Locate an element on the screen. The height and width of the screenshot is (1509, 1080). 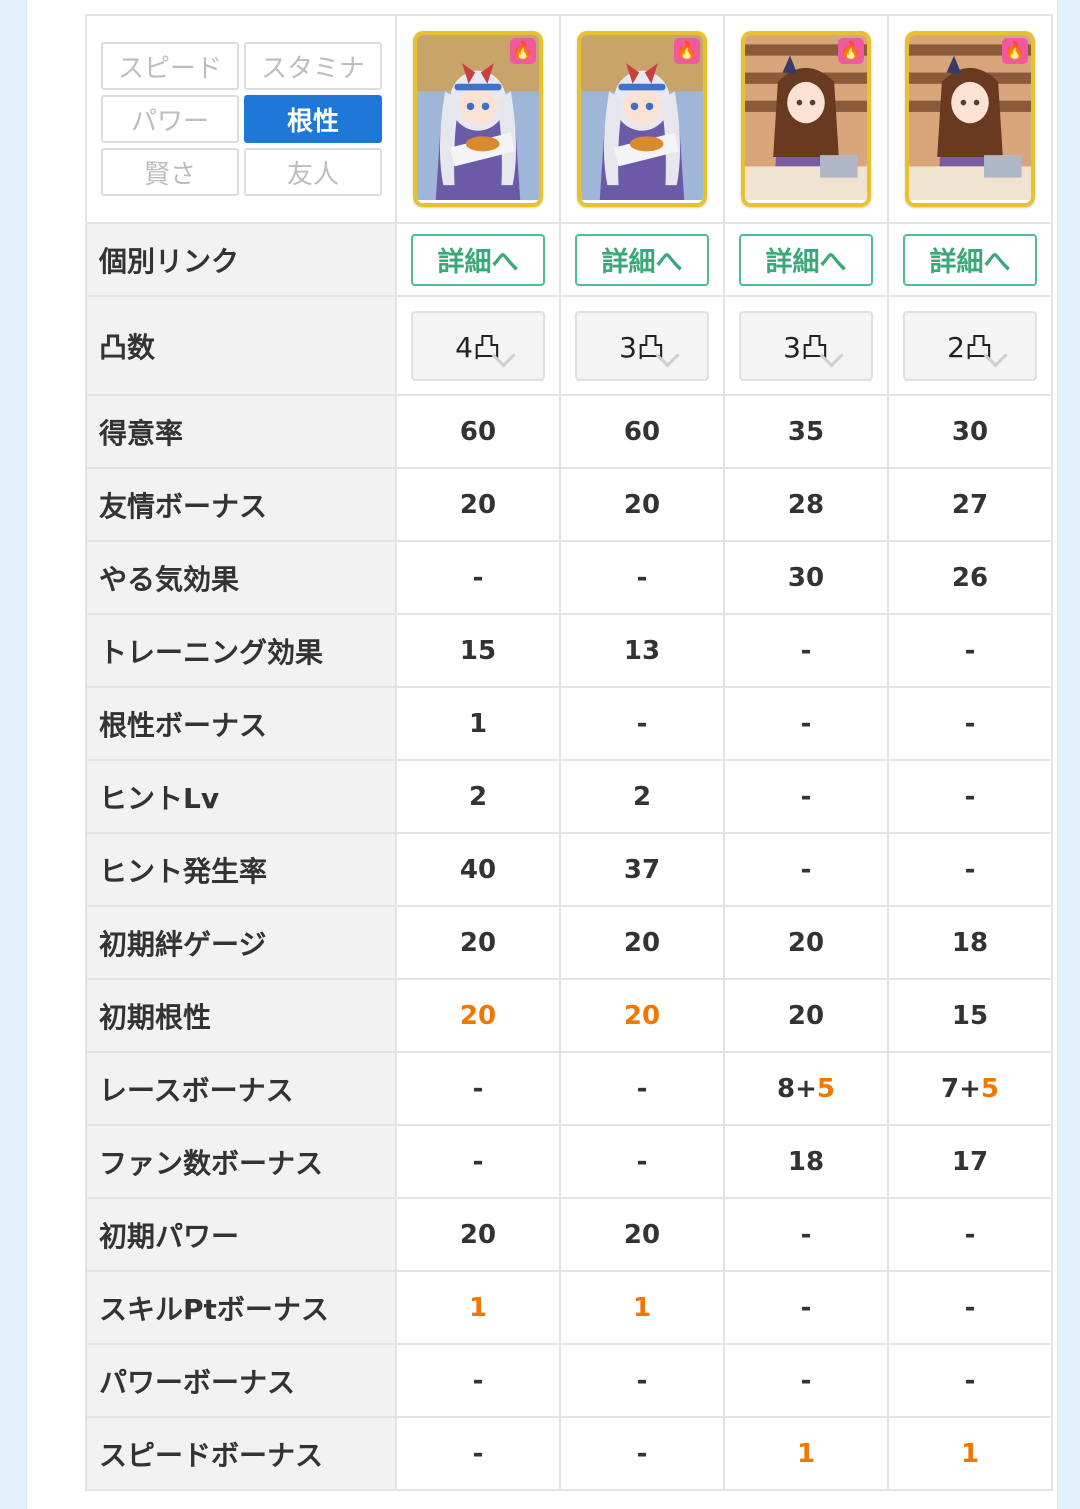
limit-break-cell: 3凸 is located at coordinates (806, 345).